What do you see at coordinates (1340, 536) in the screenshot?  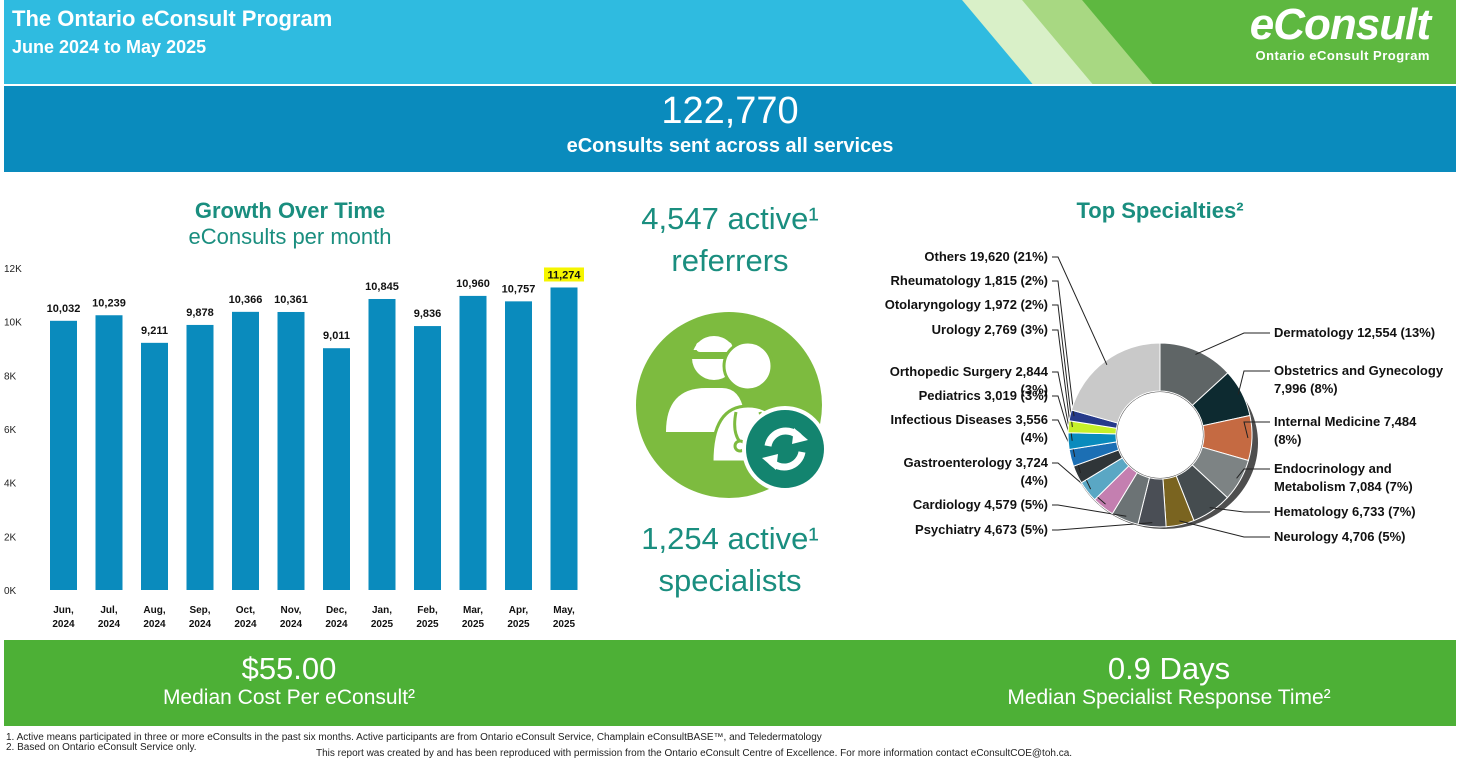 I see `slice-label: Neurology 4,706 (5%)` at bounding box center [1340, 536].